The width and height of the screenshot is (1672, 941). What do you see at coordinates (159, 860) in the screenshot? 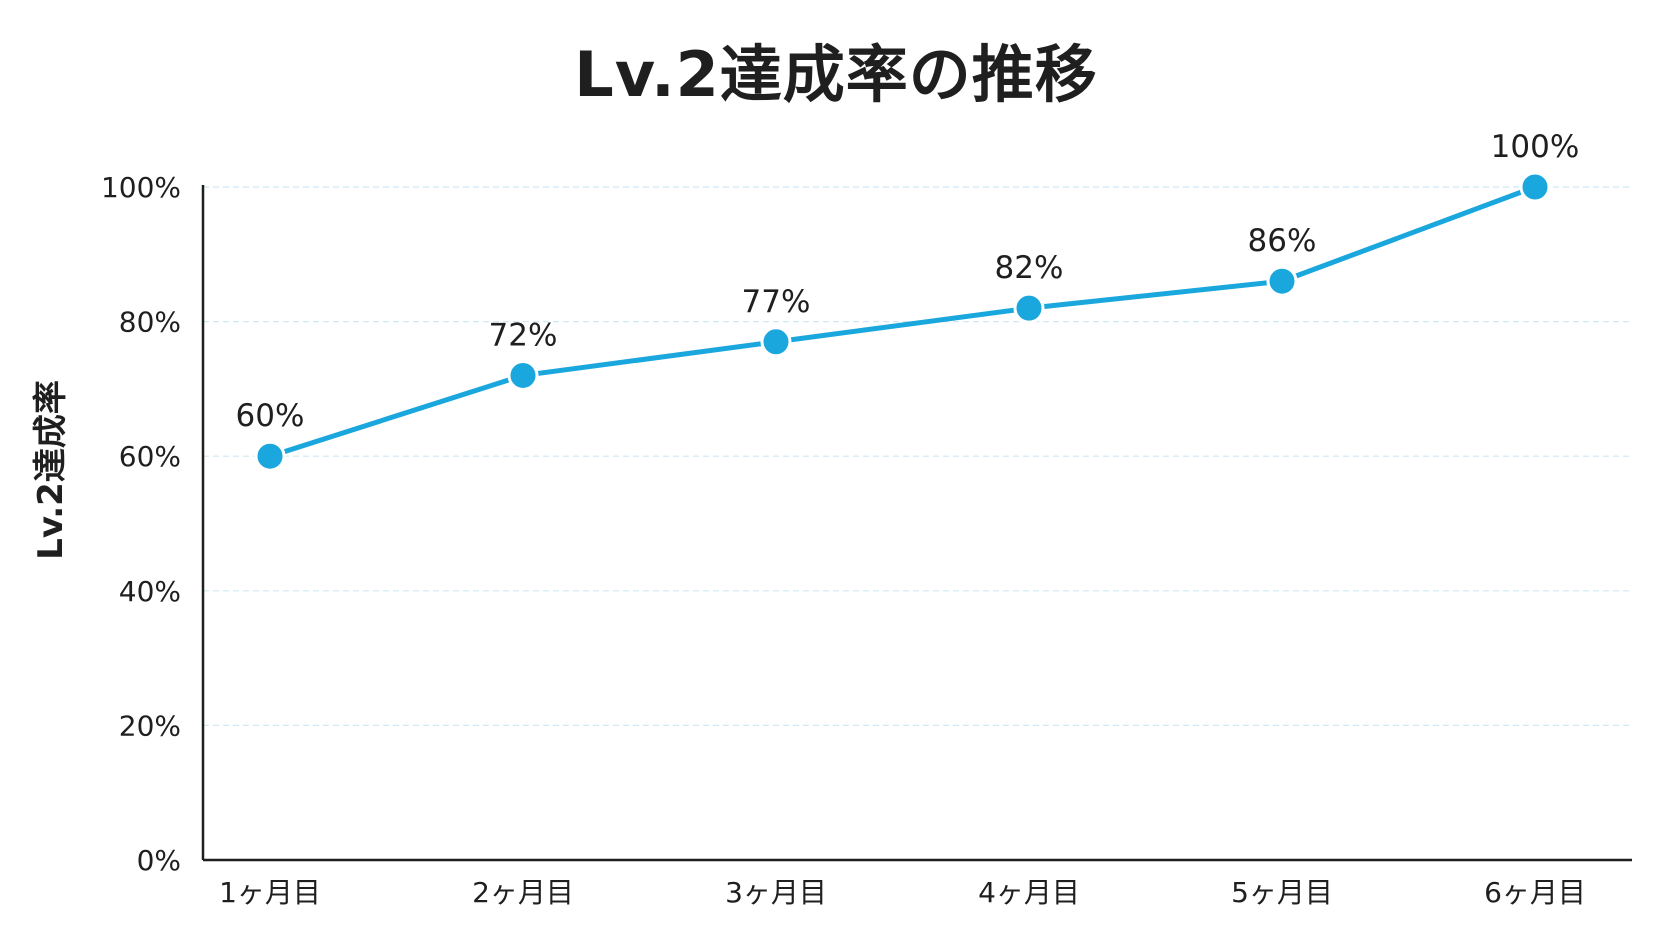
I see `y-tick-label: 0%` at bounding box center [159, 860].